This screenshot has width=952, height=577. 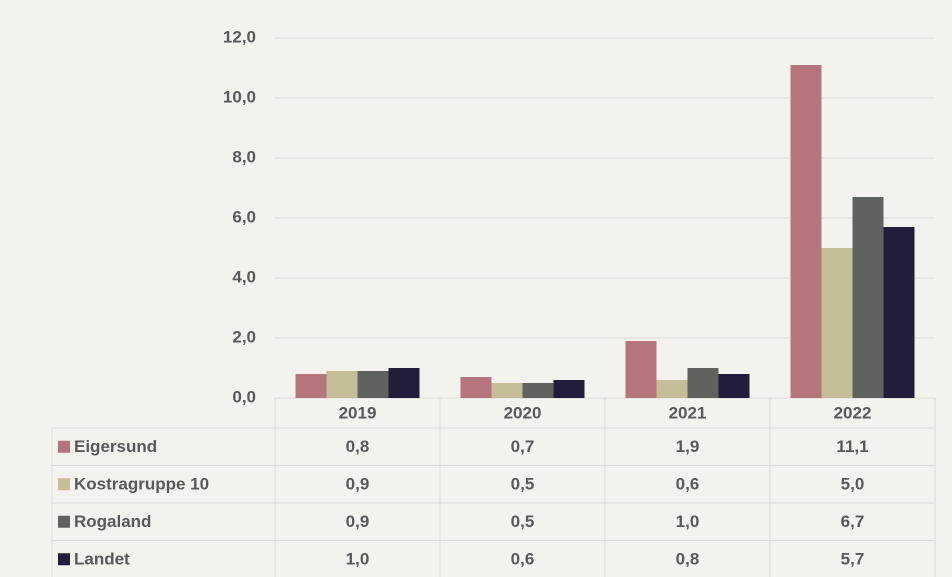 I want to click on legend-label: Kostragruppe 10, so click(x=141, y=484).